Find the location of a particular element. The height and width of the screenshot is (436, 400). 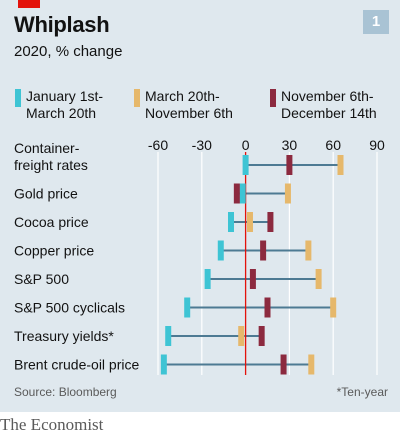

row-label: Brent crude-oil price is located at coordinates (76, 365).